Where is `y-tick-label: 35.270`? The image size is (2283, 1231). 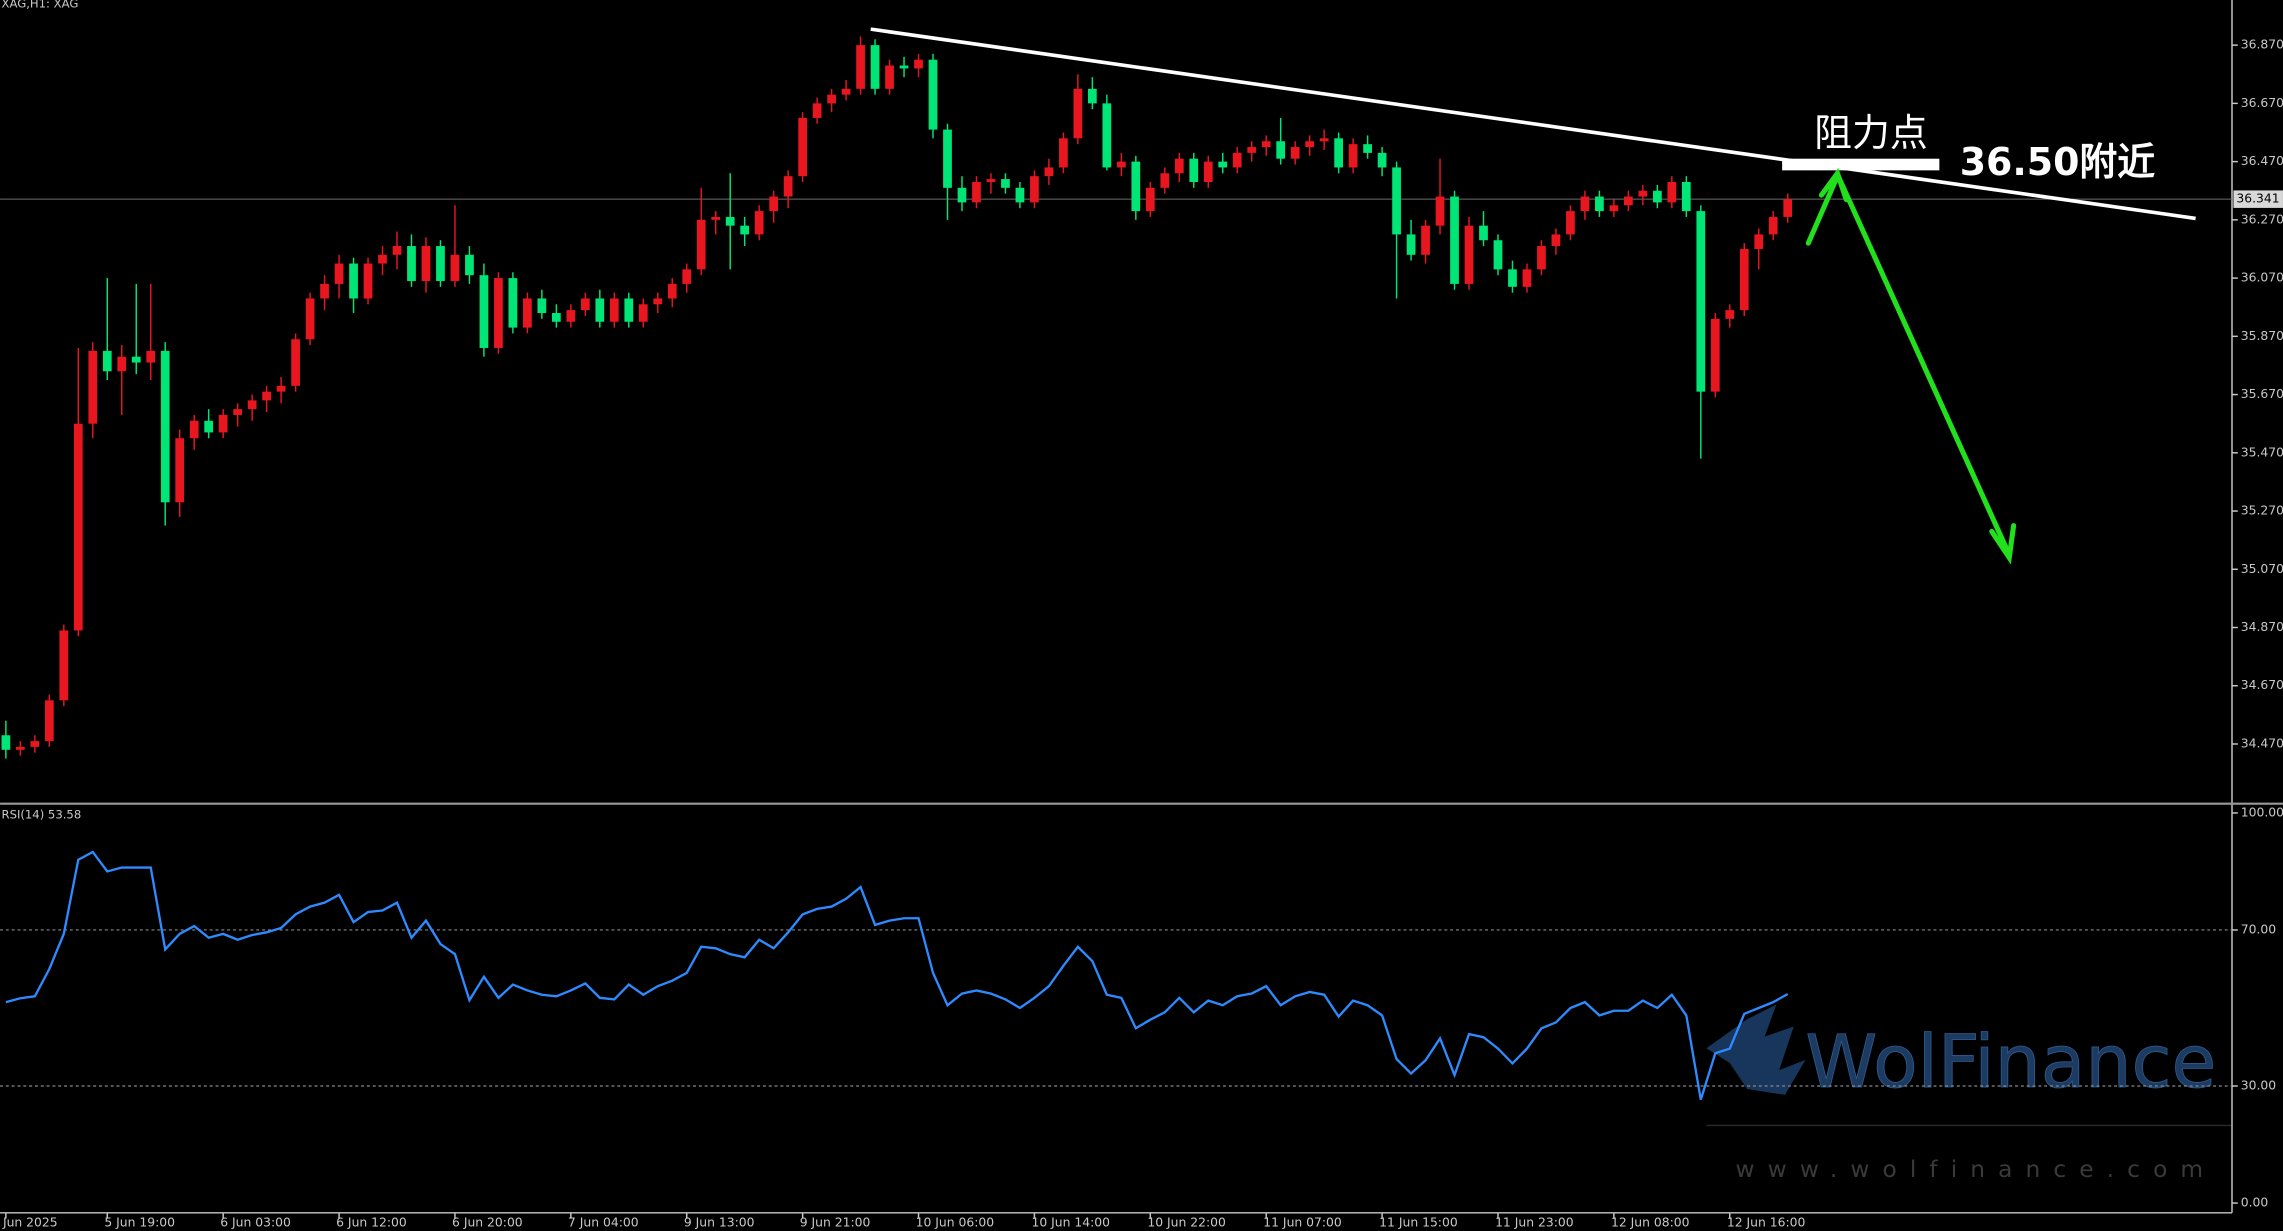 y-tick-label: 35.270 is located at coordinates (2262, 511).